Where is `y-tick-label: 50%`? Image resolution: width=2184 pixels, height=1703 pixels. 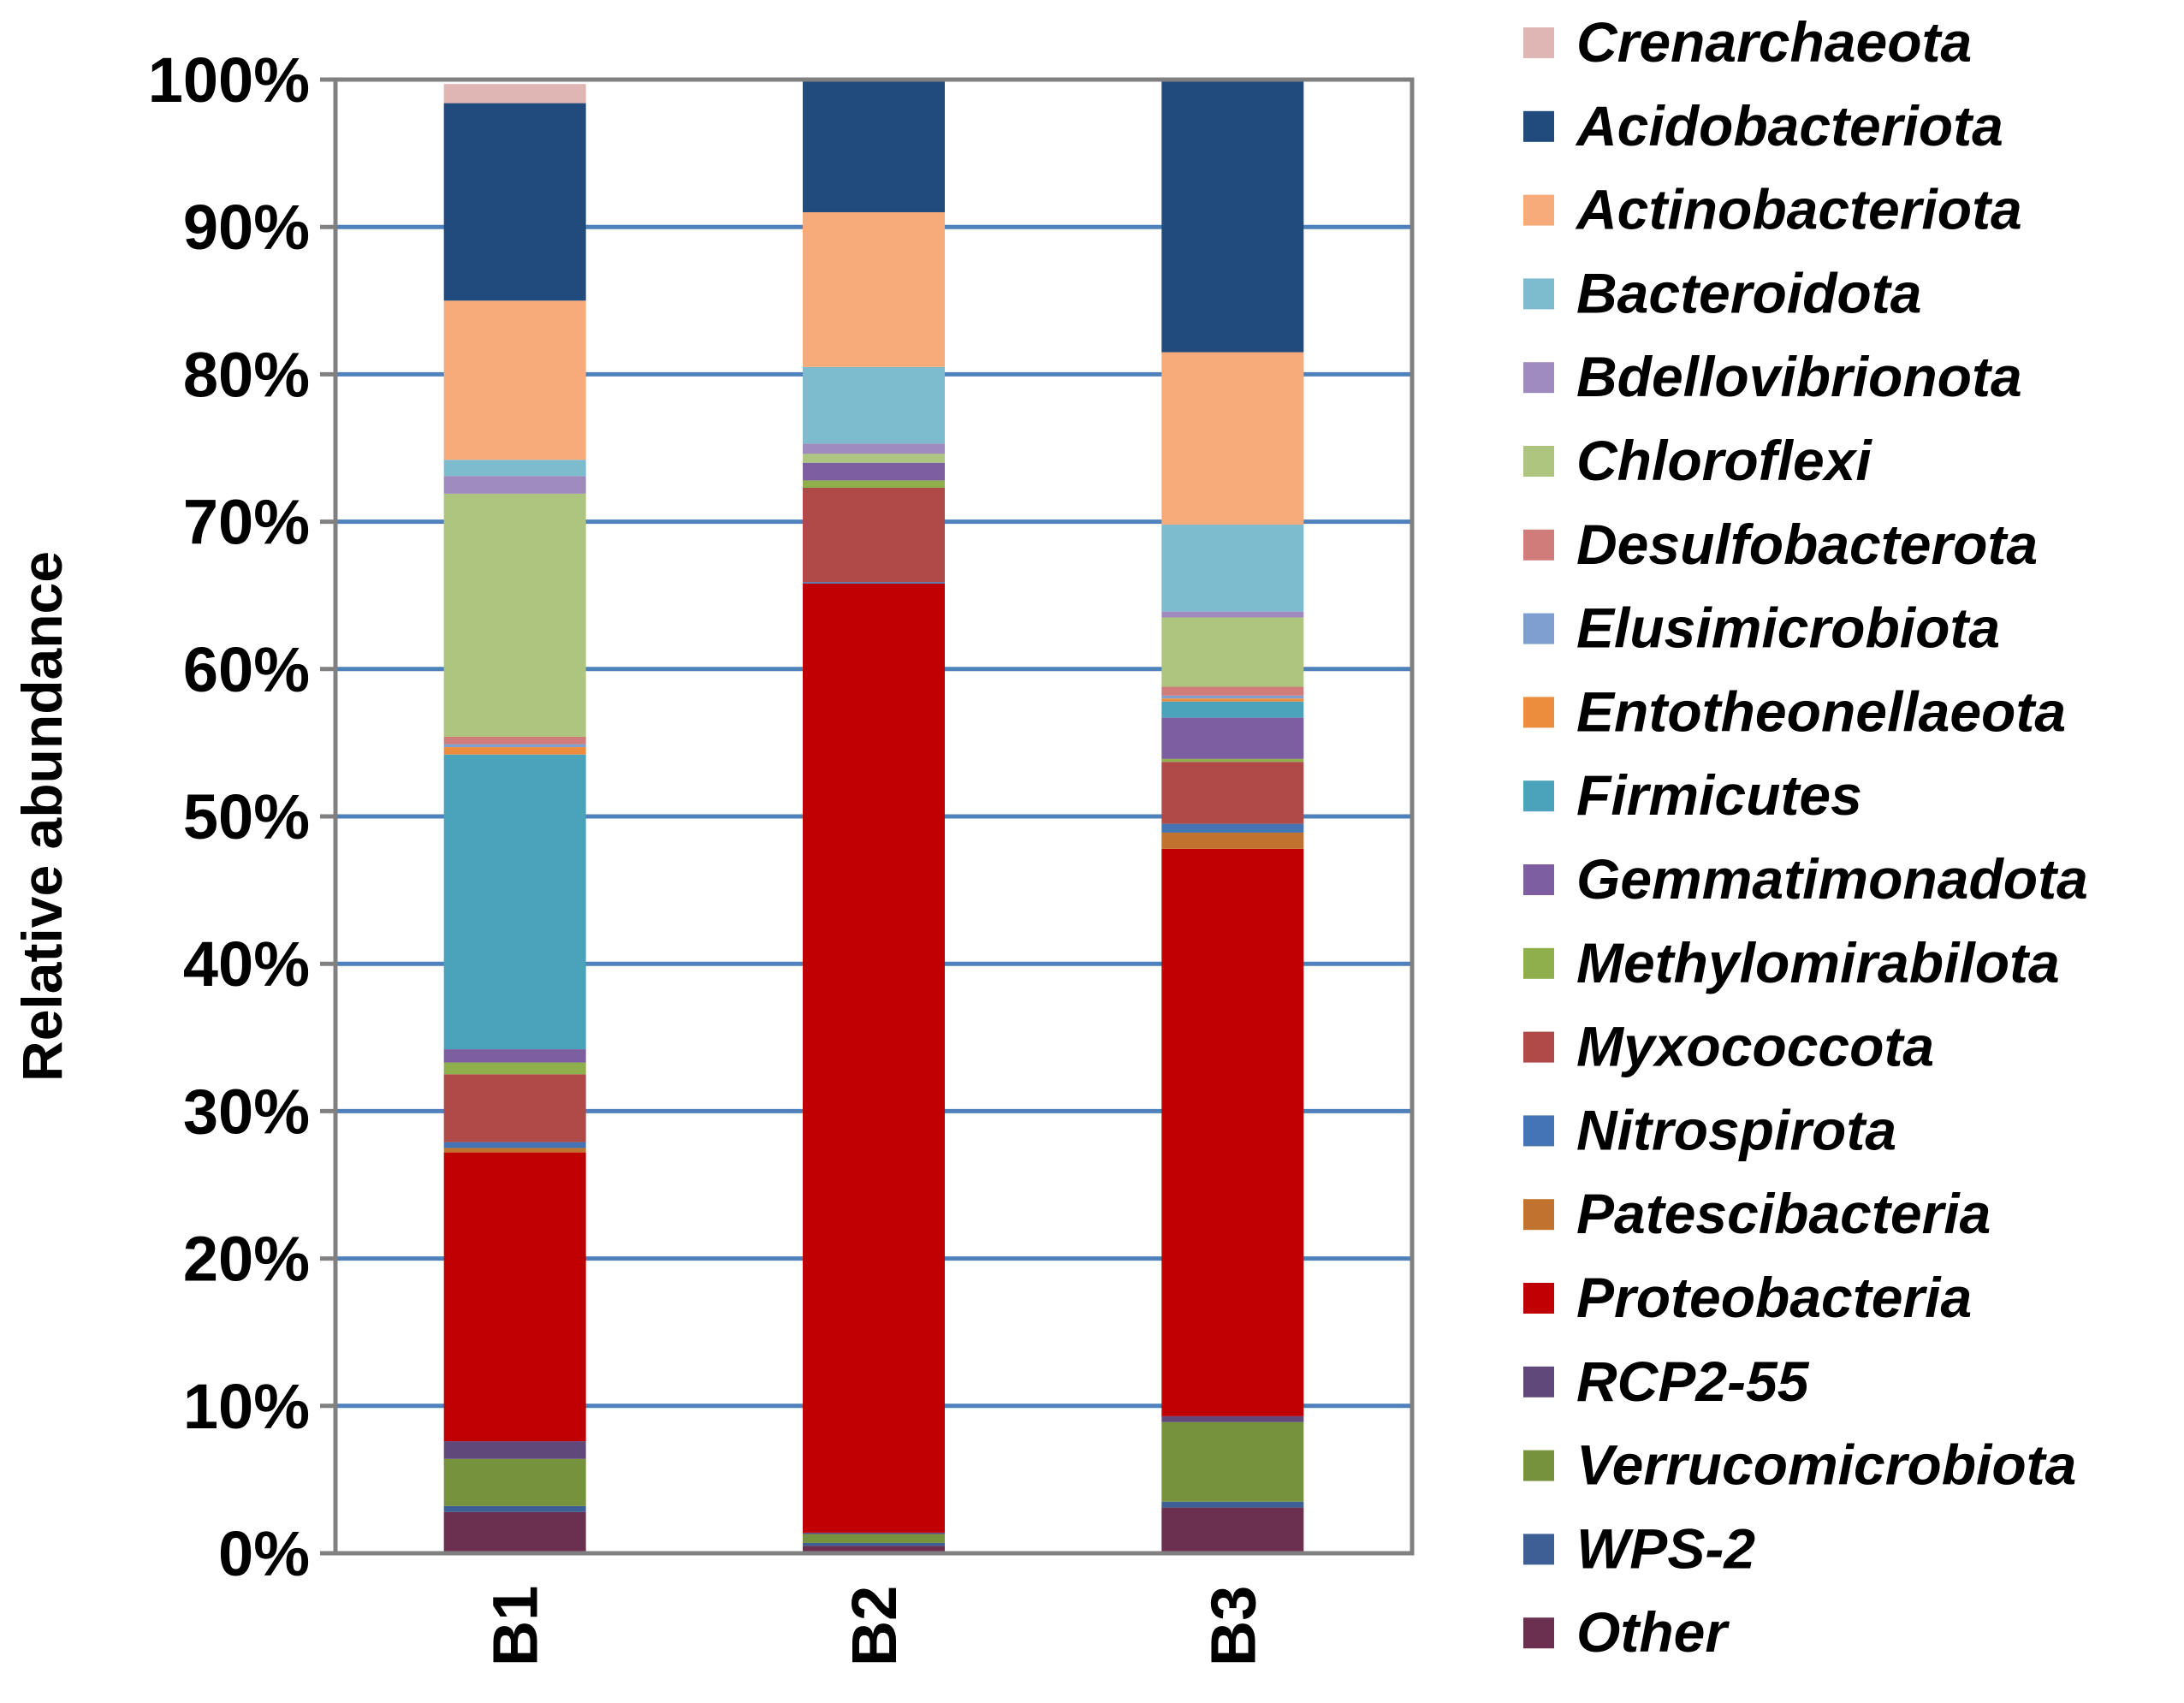 y-tick-label: 50% is located at coordinates (246, 817).